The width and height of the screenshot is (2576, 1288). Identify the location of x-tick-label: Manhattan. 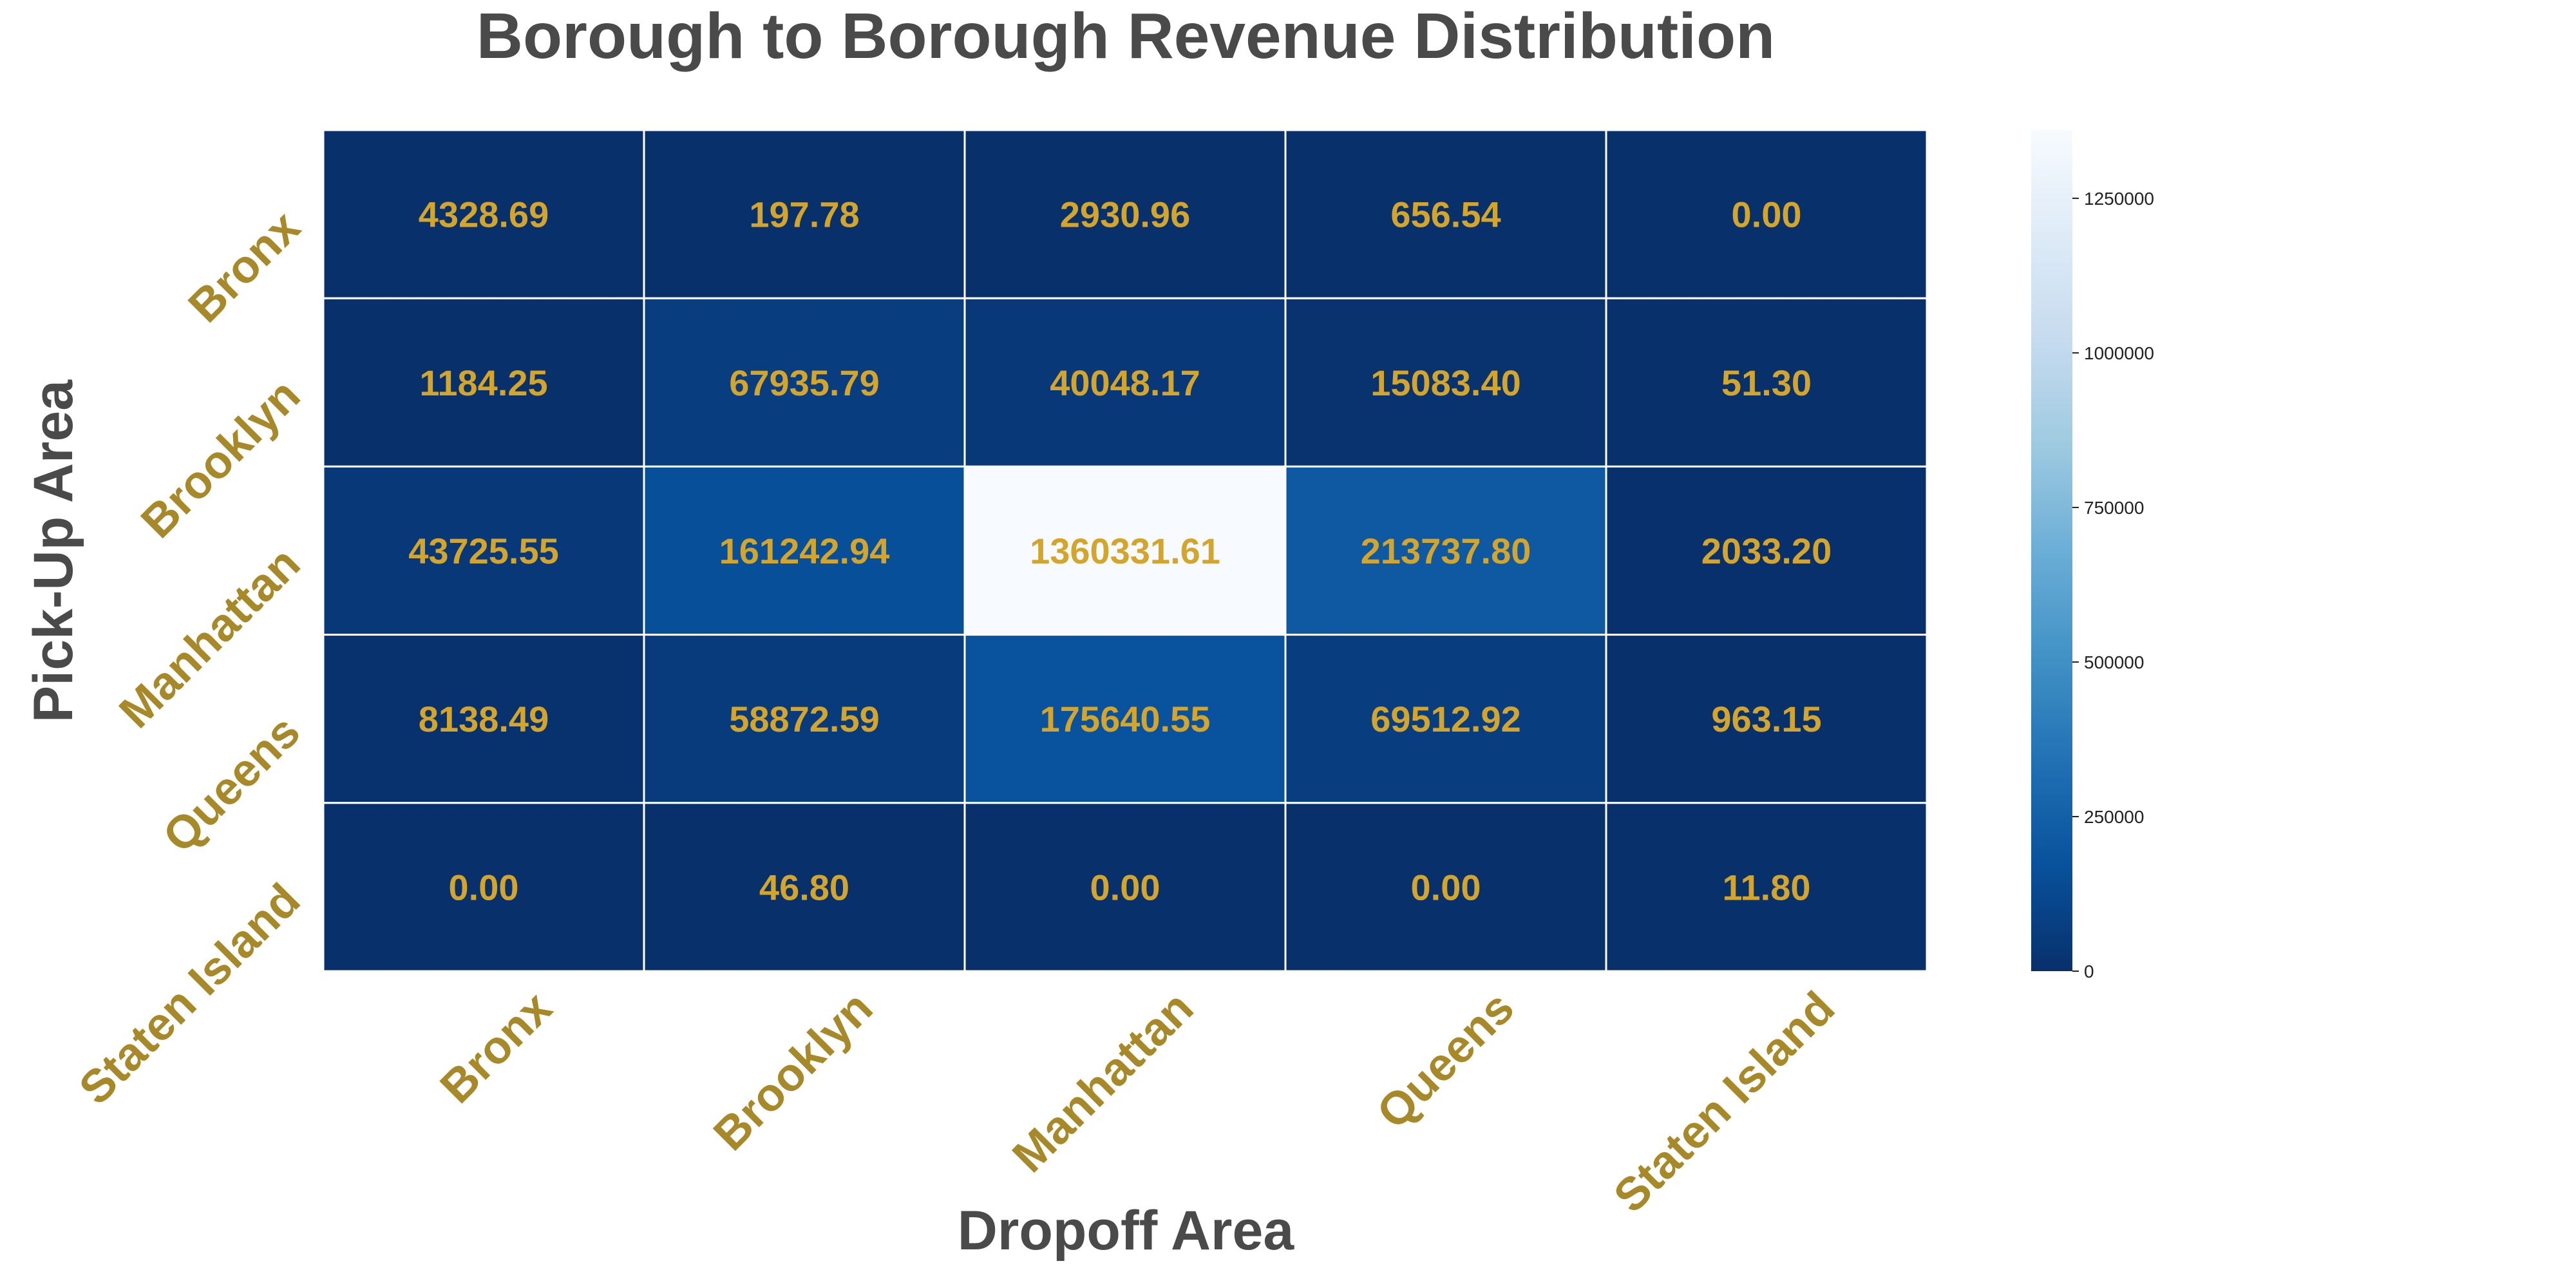
(1103, 1082).